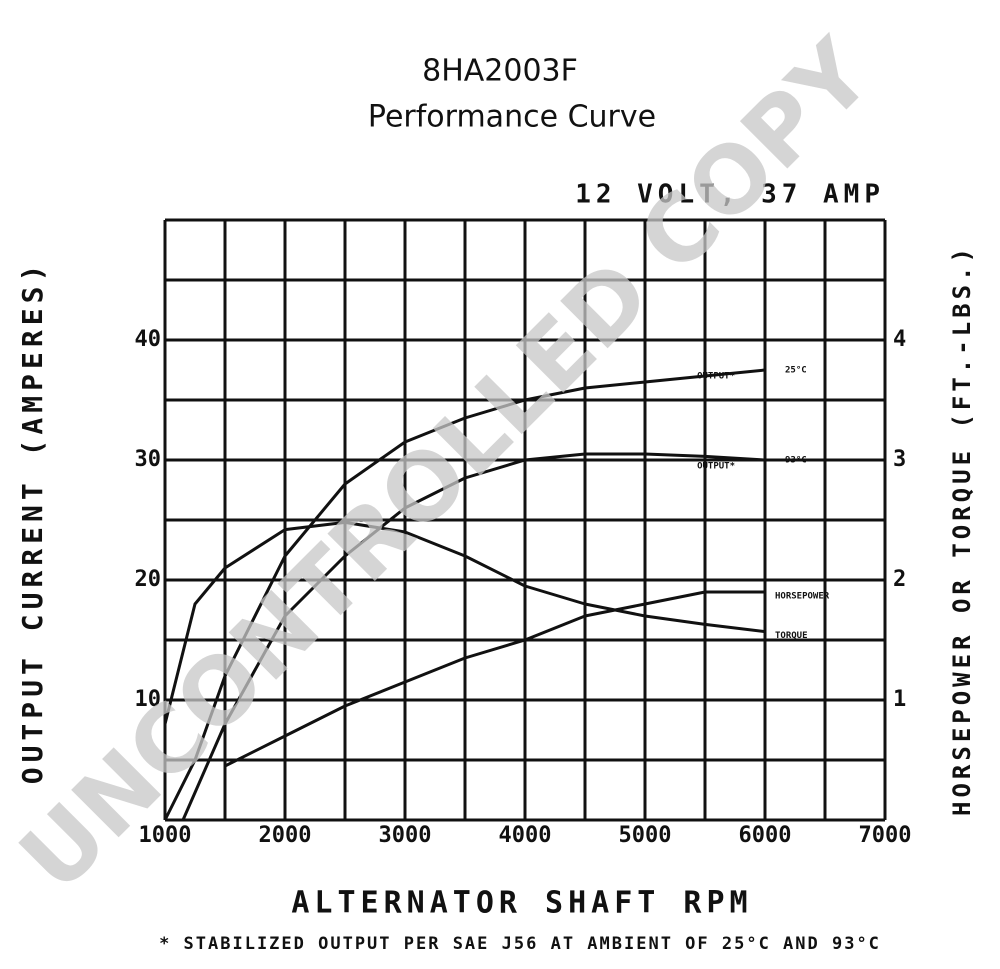 This screenshot has width=1000, height=969. I want to click on y2-tick-label: 3, so click(899, 459).